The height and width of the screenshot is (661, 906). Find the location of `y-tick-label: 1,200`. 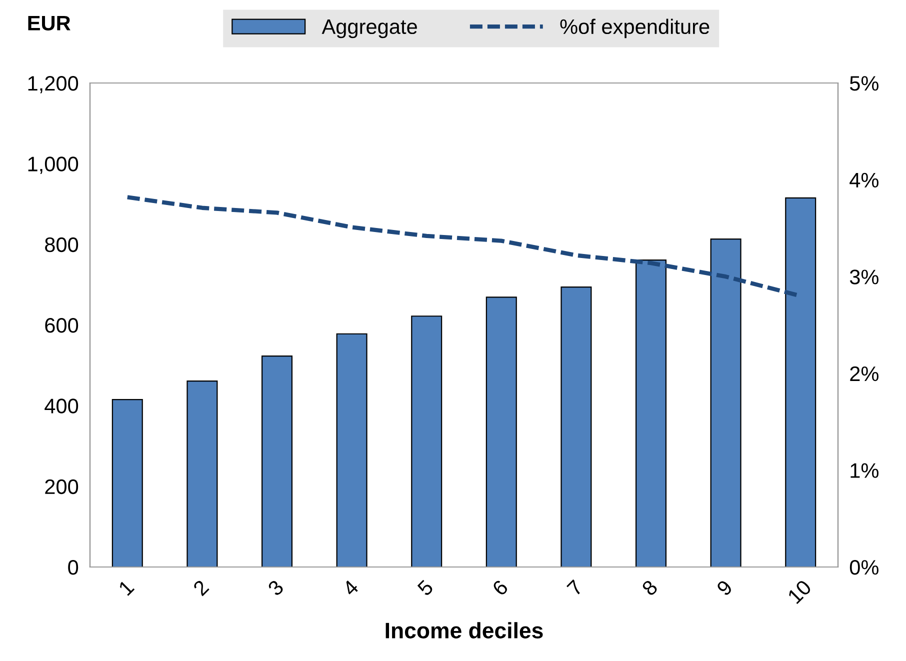

y-tick-label: 1,200 is located at coordinates (53, 85).